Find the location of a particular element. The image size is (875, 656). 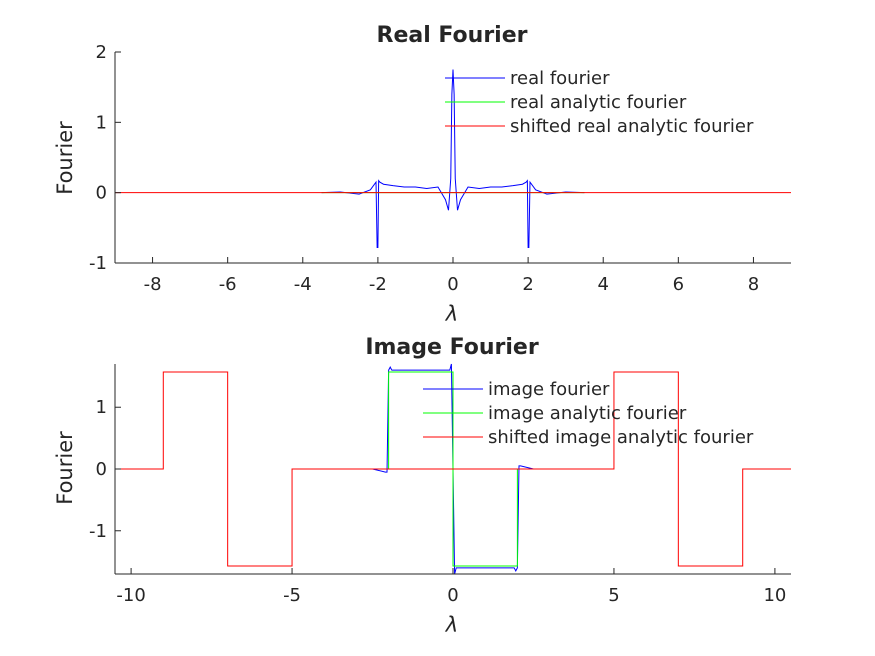

image-fourier-title: Image Fourier is located at coordinates (452, 347).